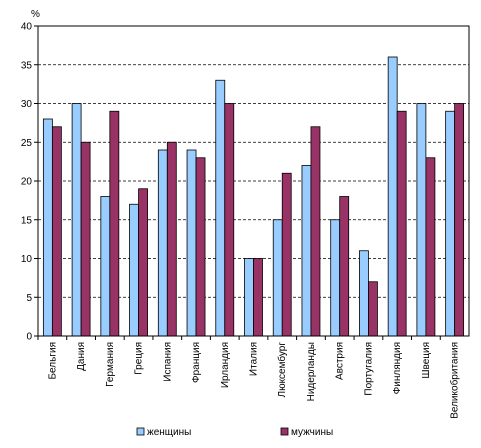 This screenshot has width=481, height=448. Describe the element at coordinates (27, 259) in the screenshot. I see `y-tick-label: 10` at that location.